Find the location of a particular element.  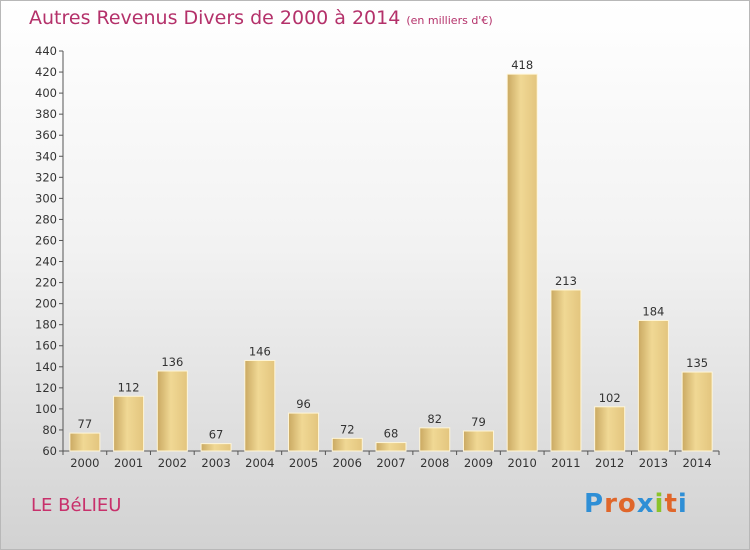

bar-2004 is located at coordinates (260, 405).